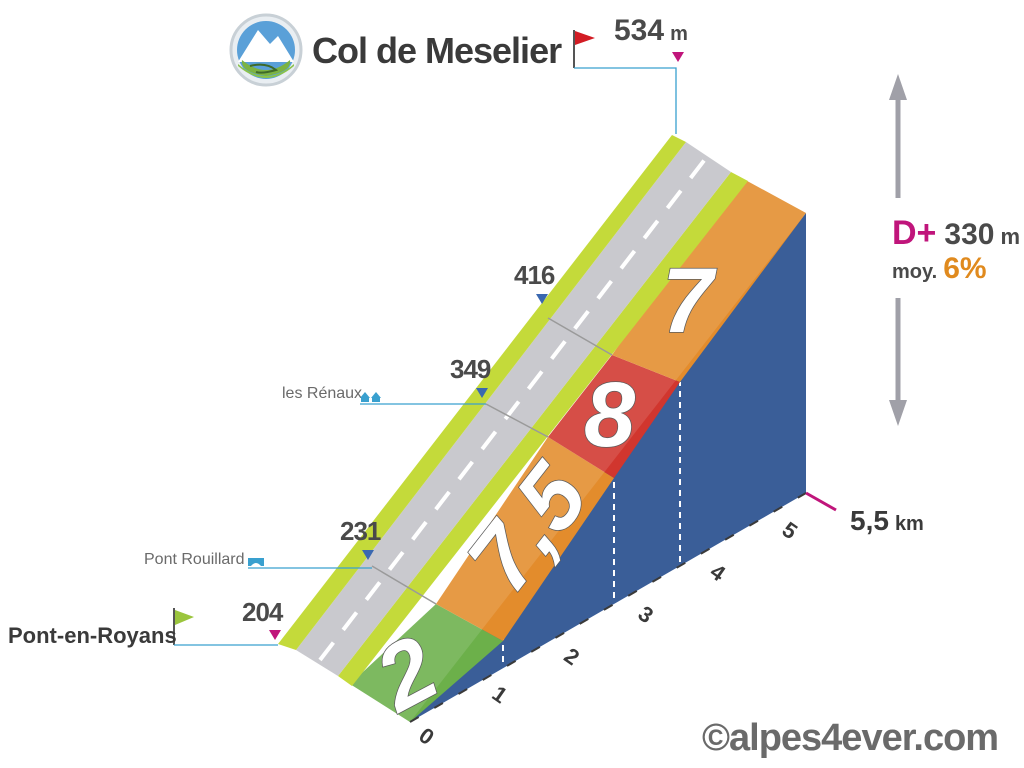 The width and height of the screenshot is (1024, 768). Describe the element at coordinates (956, 233) in the screenshot. I see `elevation-gain: D+ 330 m` at that location.